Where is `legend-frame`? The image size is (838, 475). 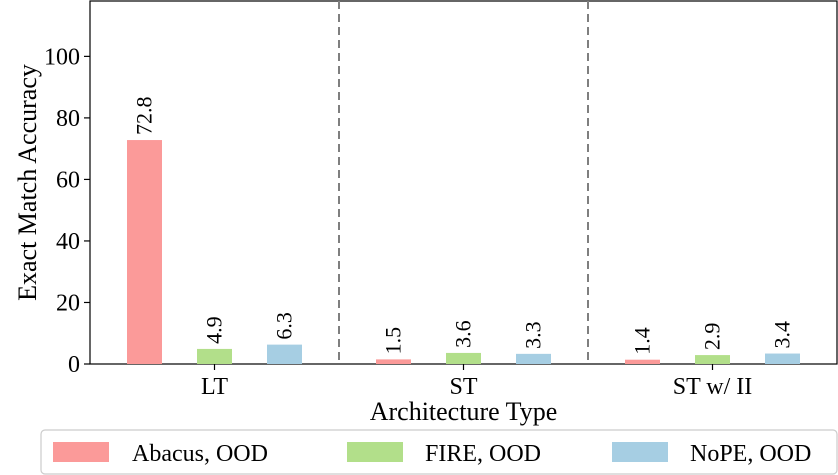 legend-frame is located at coordinates (439, 452).